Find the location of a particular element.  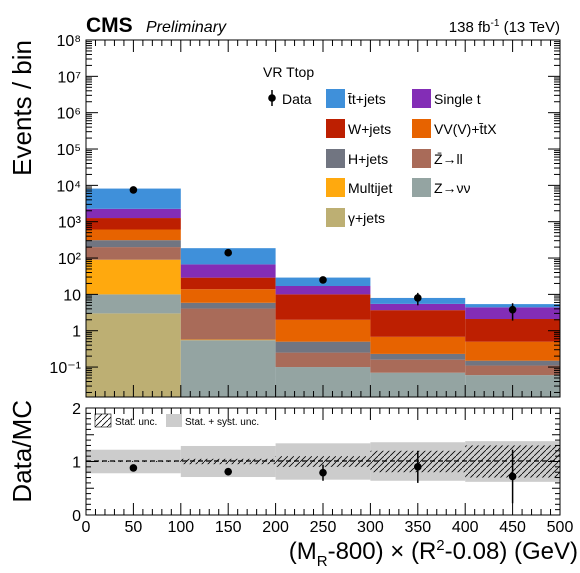

x-tick-label: 0 is located at coordinates (86, 527).